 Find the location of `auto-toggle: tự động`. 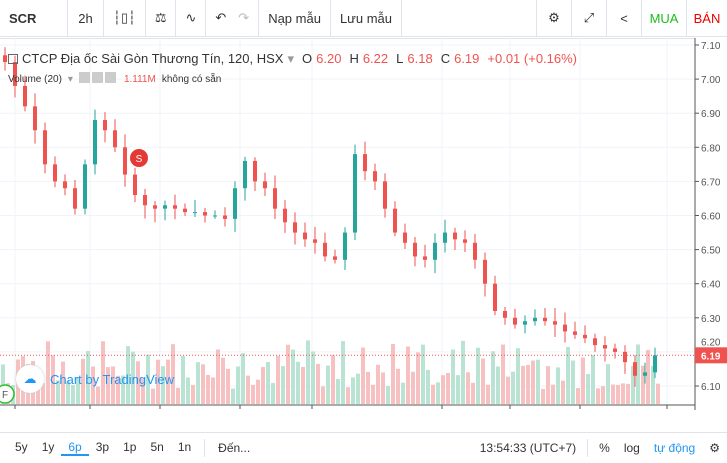

auto-toggle: tự động is located at coordinates (674, 448).